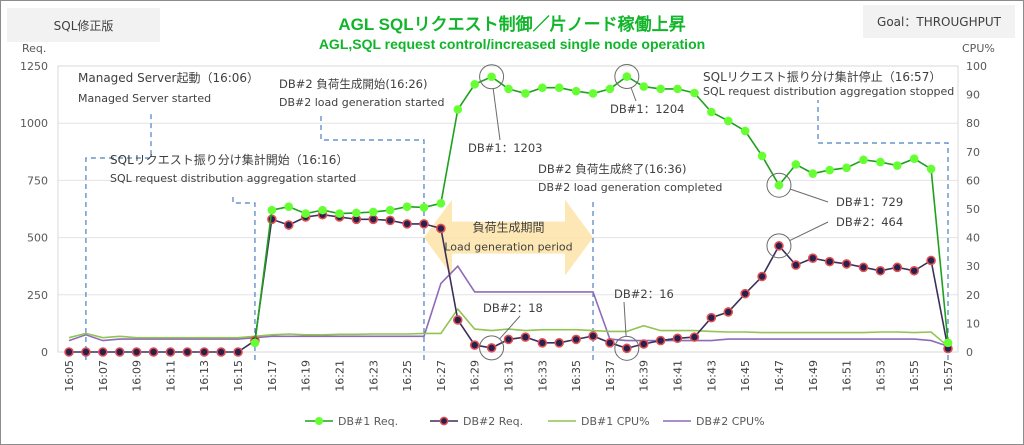 Image resolution: width=1024 pixels, height=445 pixels. I want to click on y2-tick-label: 90, so click(973, 95).